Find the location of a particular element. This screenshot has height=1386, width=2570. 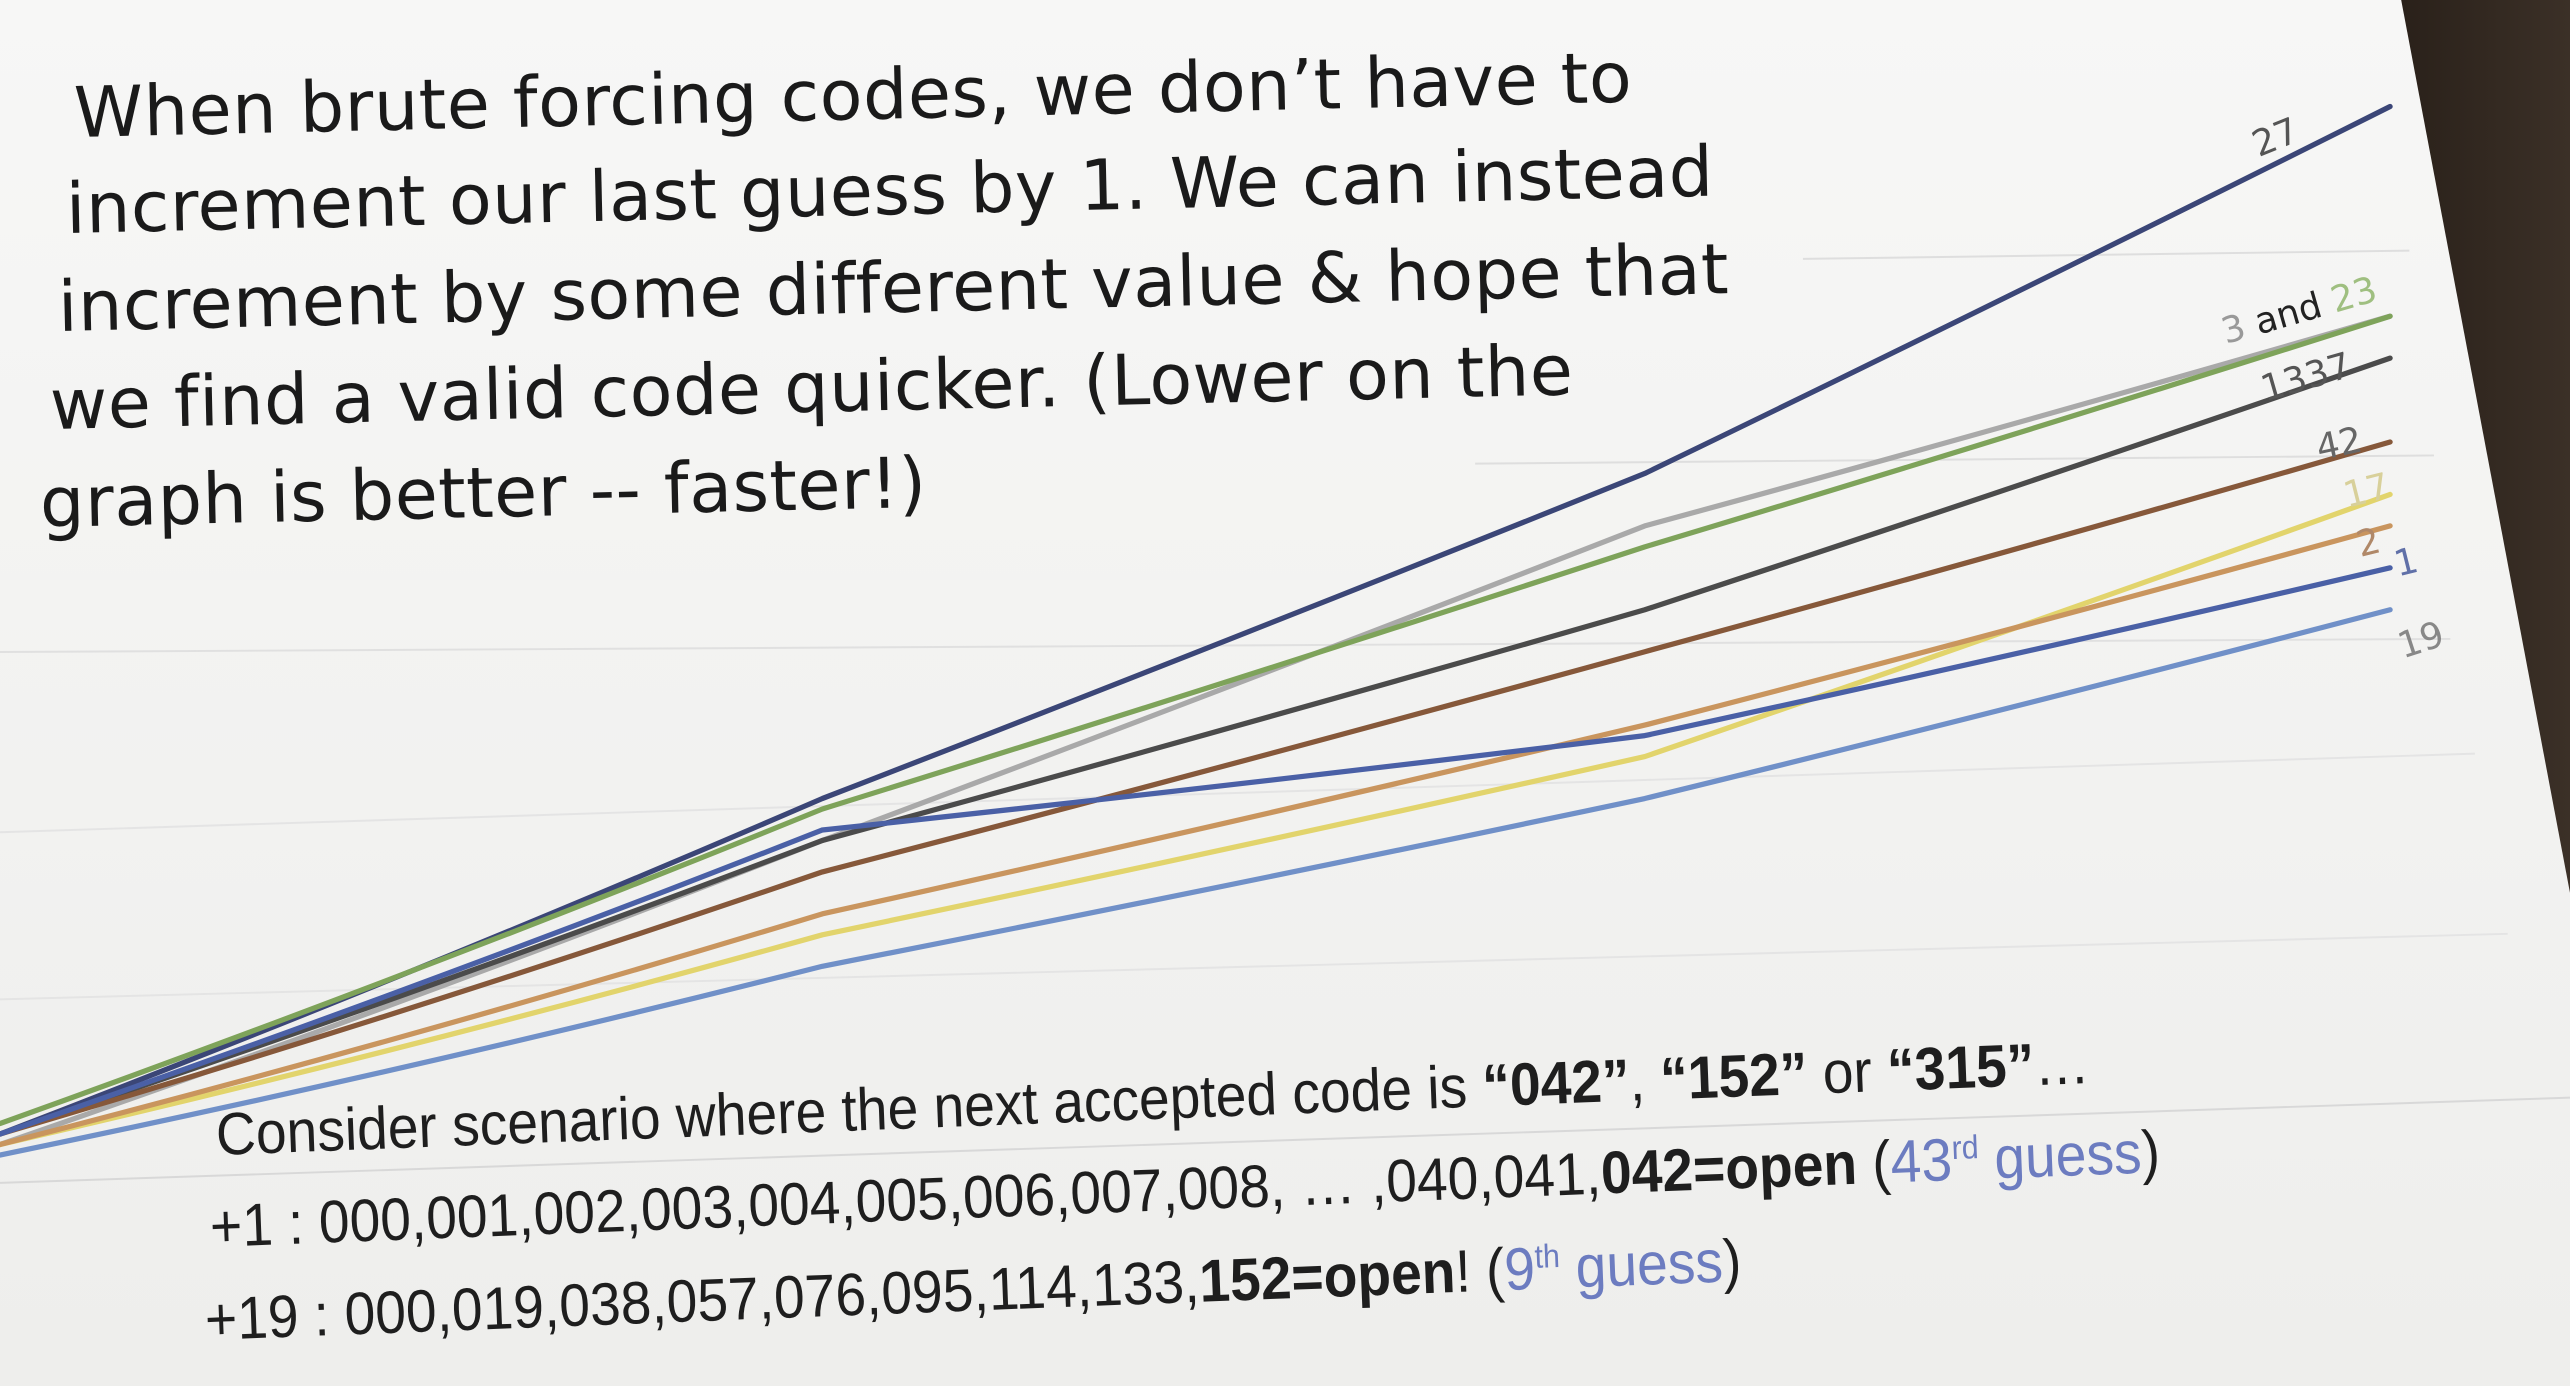

code: “152” is located at coordinates (1733, 1076).